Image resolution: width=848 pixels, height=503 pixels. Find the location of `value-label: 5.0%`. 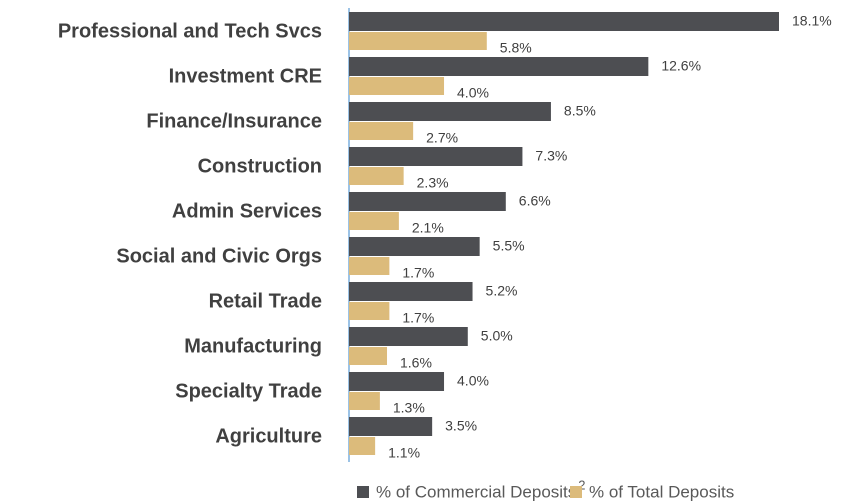

value-label: 5.0% is located at coordinates (497, 336).